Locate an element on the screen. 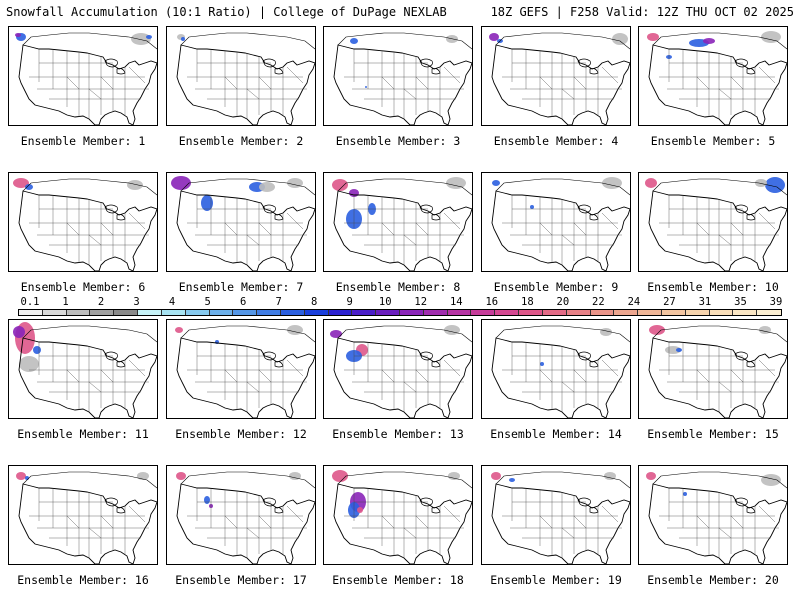  colorbar-tick-label: 3 is located at coordinates (136, 302).